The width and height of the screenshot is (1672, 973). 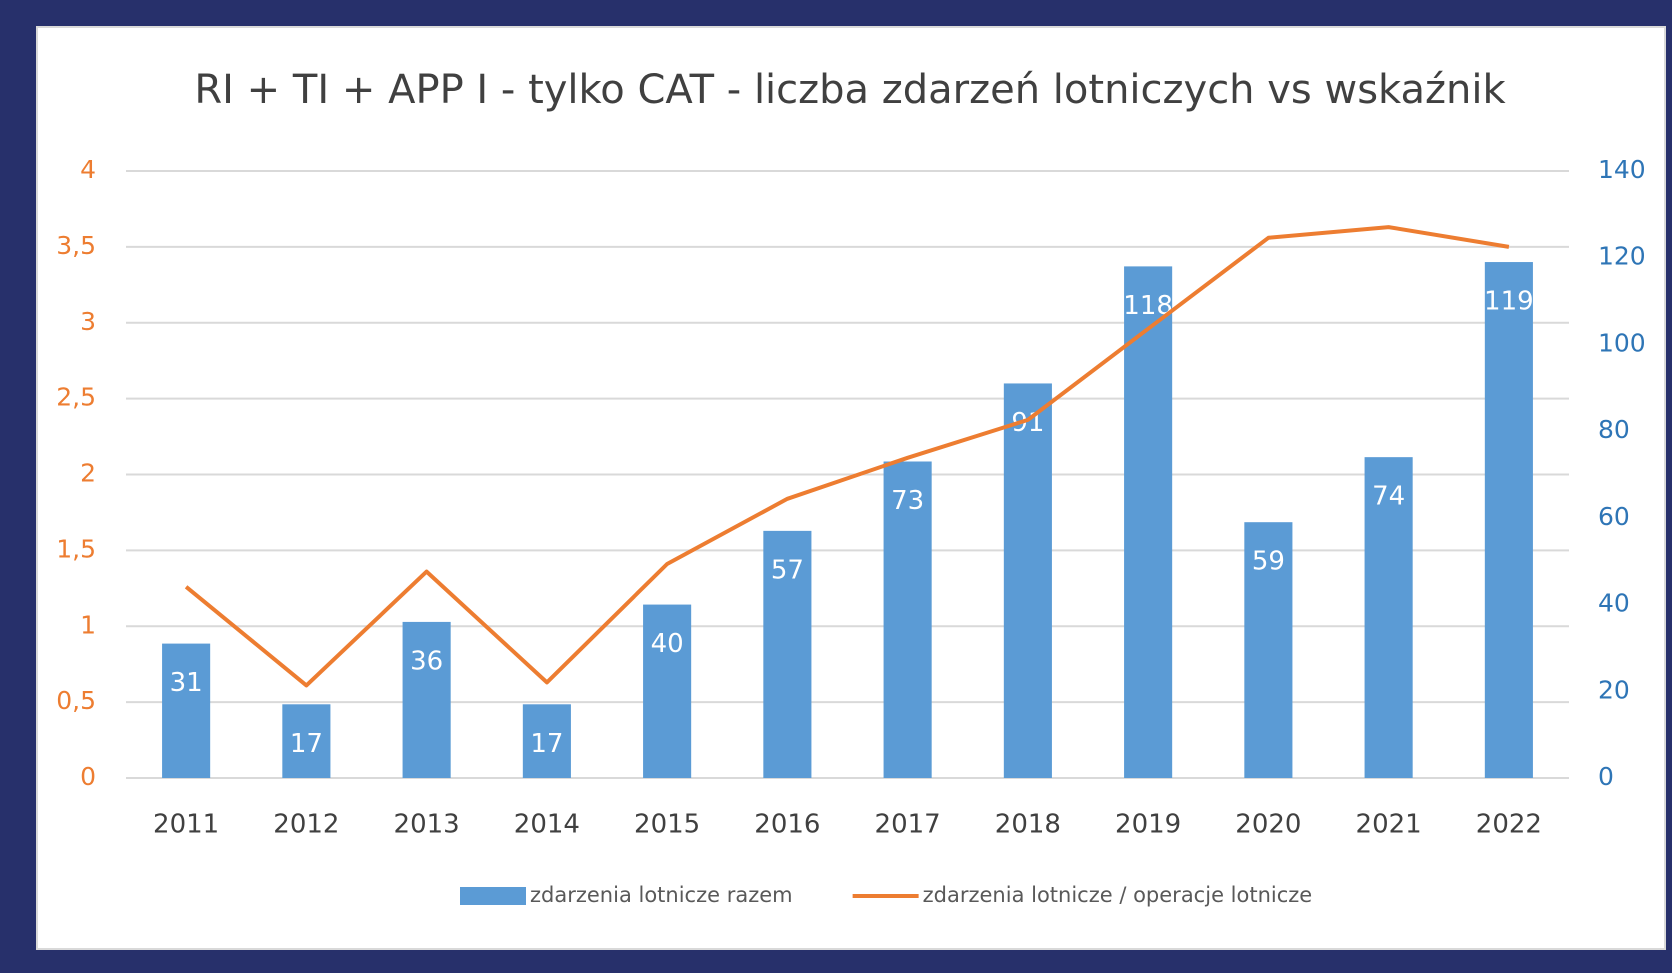 I want to click on y-tick-label: 3,5, so click(x=76, y=245).